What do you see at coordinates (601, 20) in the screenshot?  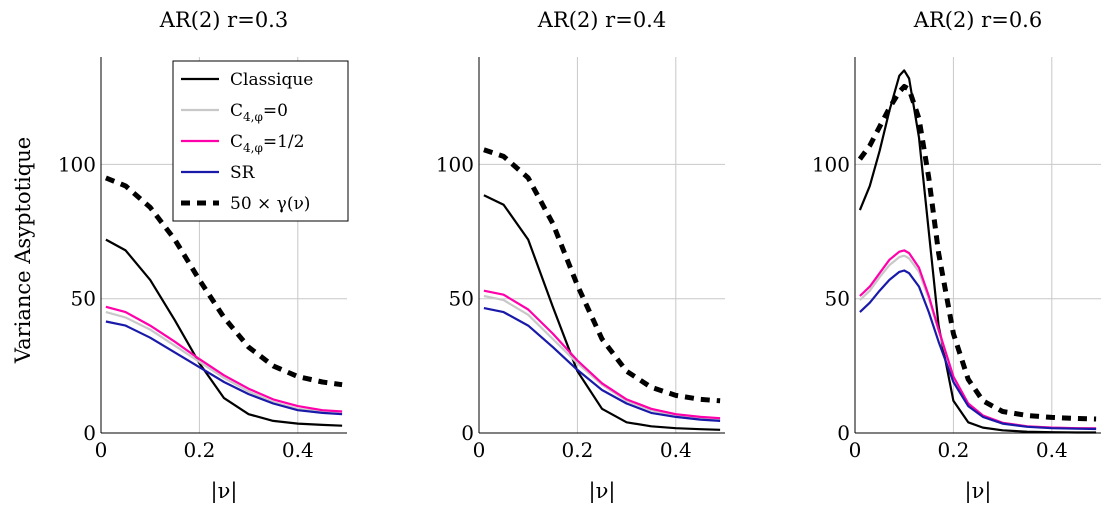 I see `panel-title: AR(2) r=0.4` at bounding box center [601, 20].